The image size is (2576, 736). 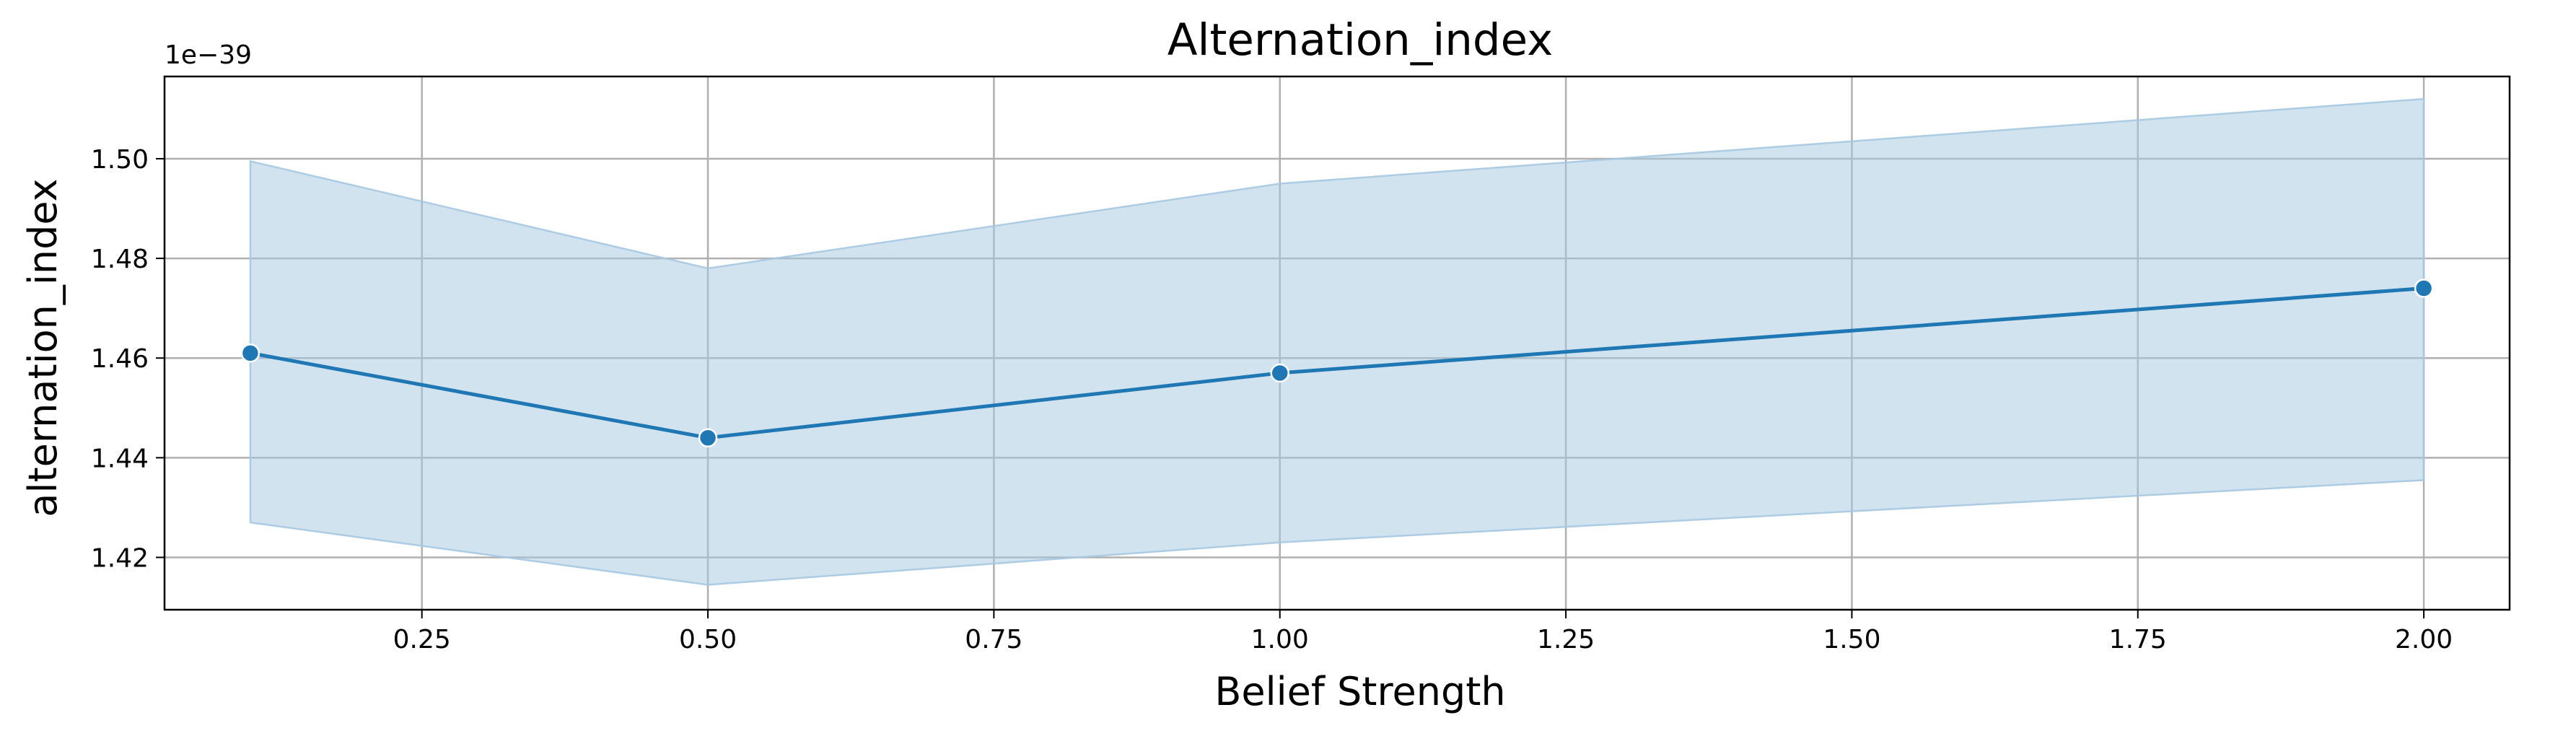 I want to click on y-tick-label: 1.50, so click(x=120, y=160).